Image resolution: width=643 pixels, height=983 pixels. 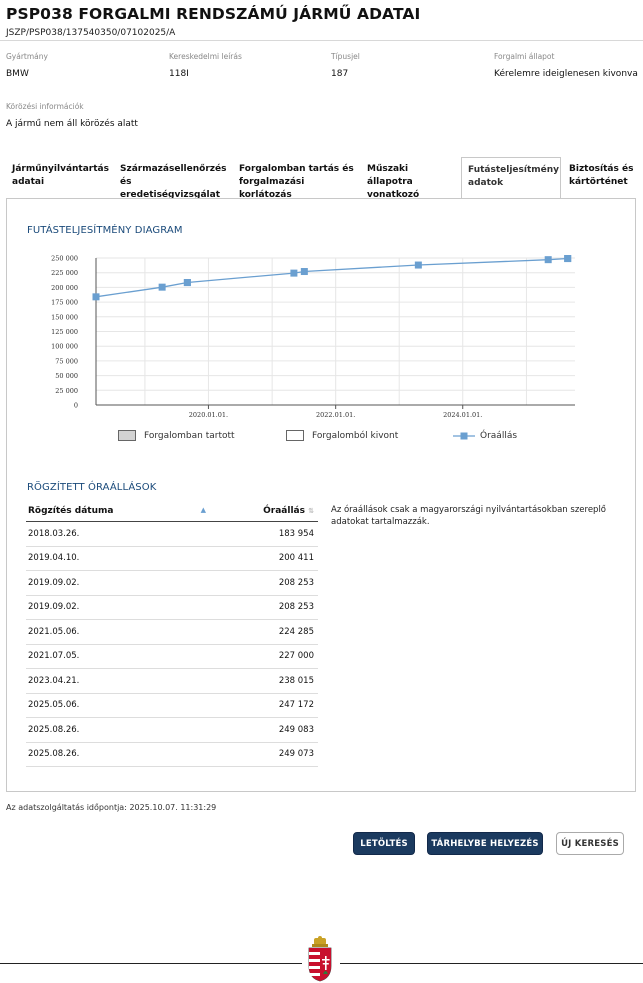 I want to click on tab-label-line1: Műszaki állapotra, so click(x=390, y=175).